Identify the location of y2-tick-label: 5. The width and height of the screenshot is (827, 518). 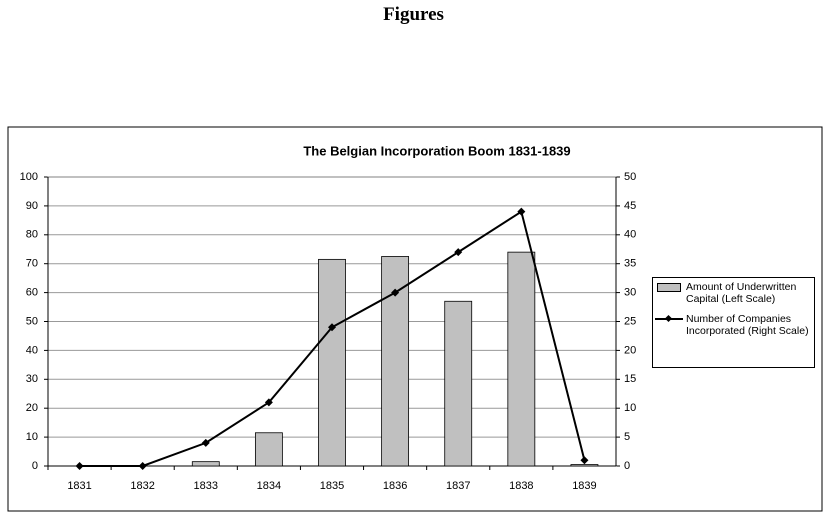
(627, 437).